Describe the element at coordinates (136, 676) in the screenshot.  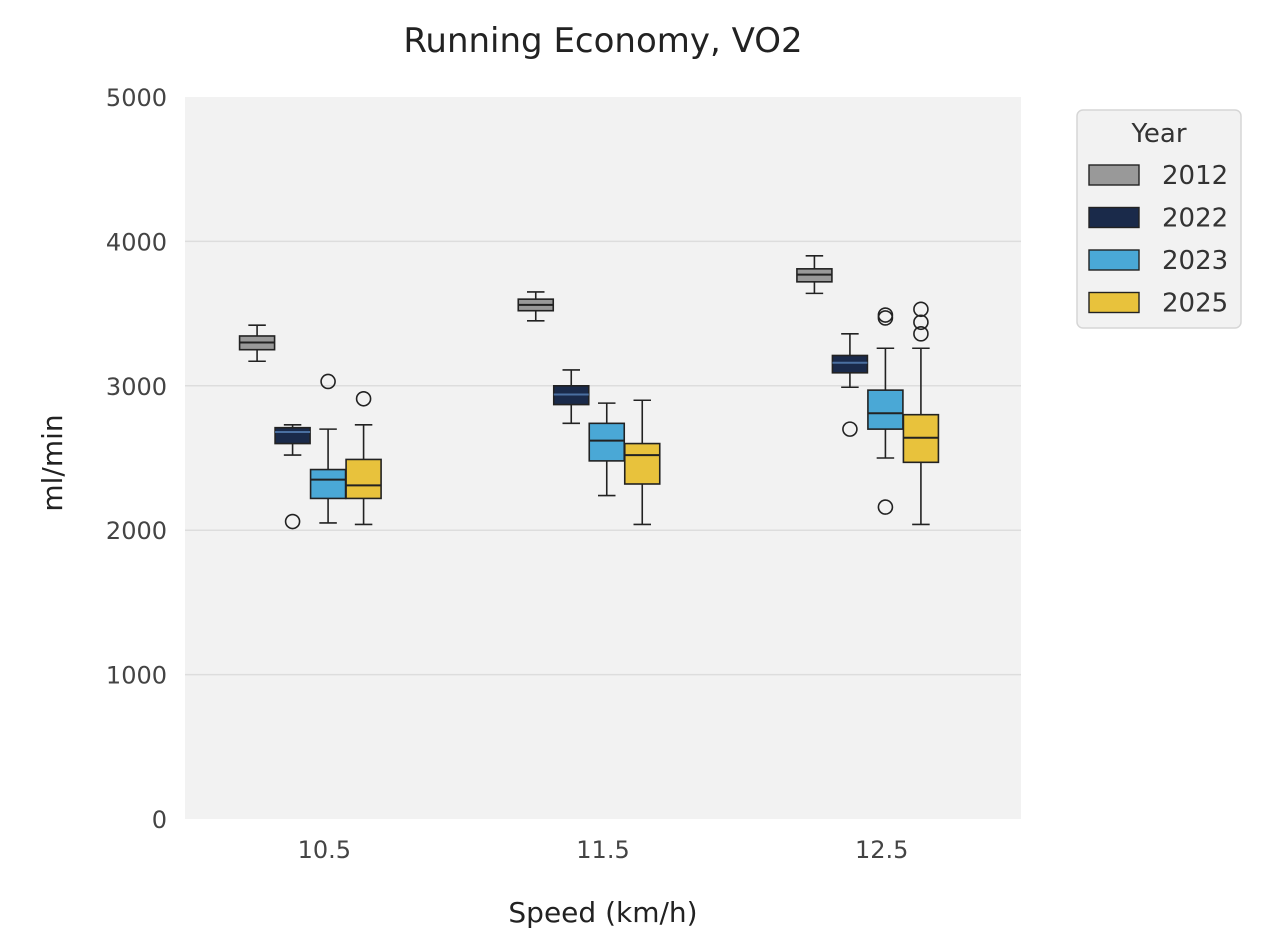
I see `y-tick-label: 1000` at that location.